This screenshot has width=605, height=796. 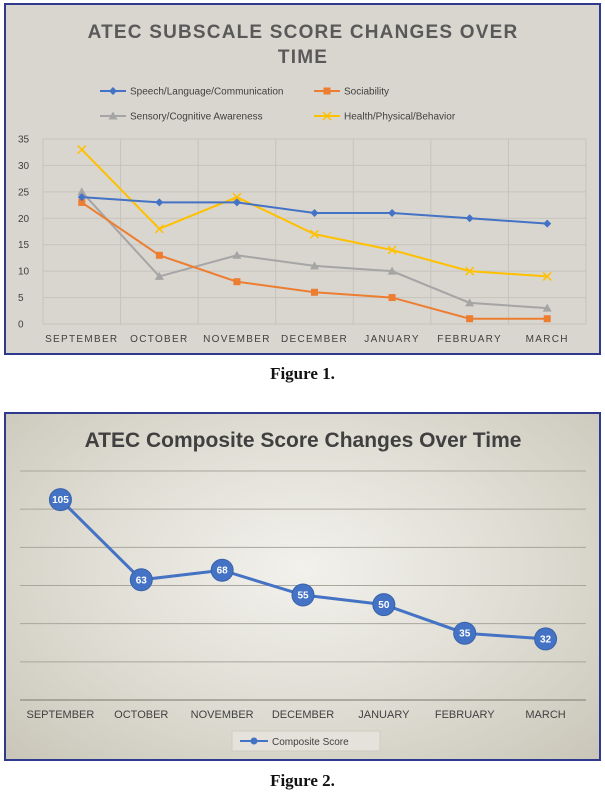 I want to click on data-point: 68, so click(x=222, y=570).